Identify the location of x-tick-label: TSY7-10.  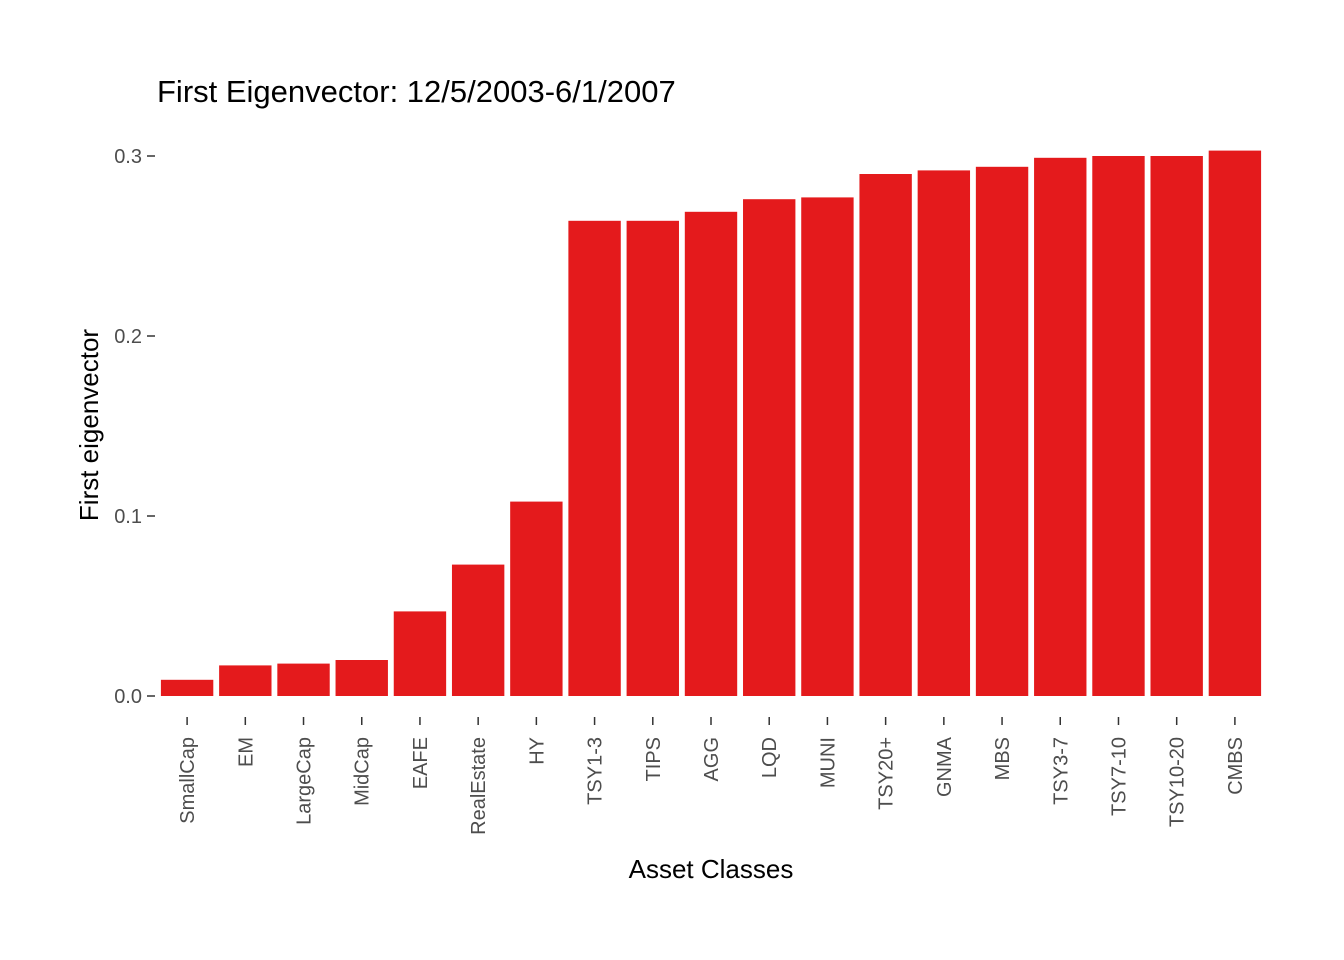
(1119, 776).